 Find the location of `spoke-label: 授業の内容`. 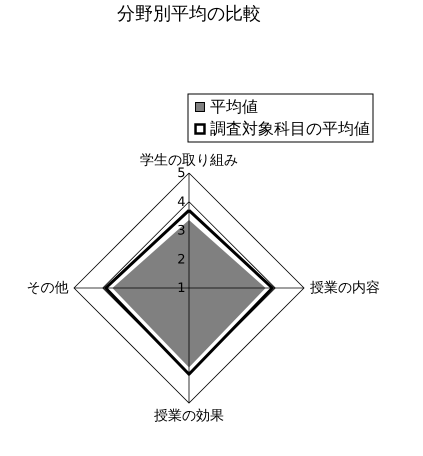

spoke-label: 授業の内容 is located at coordinates (345, 288).